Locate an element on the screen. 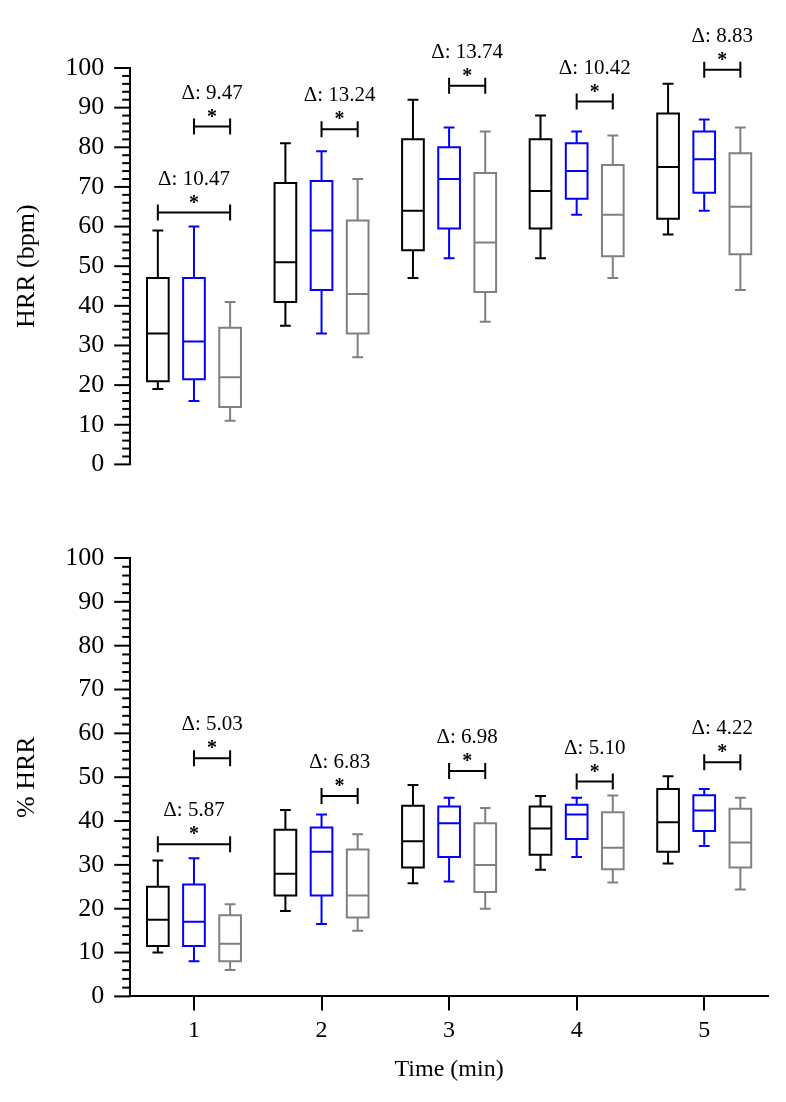  y-axis-title: % HRR is located at coordinates (26, 777).